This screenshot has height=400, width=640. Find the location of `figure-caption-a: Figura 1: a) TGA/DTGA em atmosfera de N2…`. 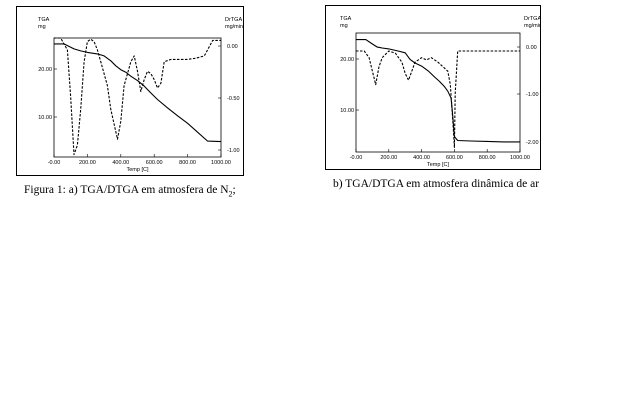

figure-caption-a: Figura 1: a) TGA/DTGA em atmosfera de N2… is located at coordinates (130, 191).